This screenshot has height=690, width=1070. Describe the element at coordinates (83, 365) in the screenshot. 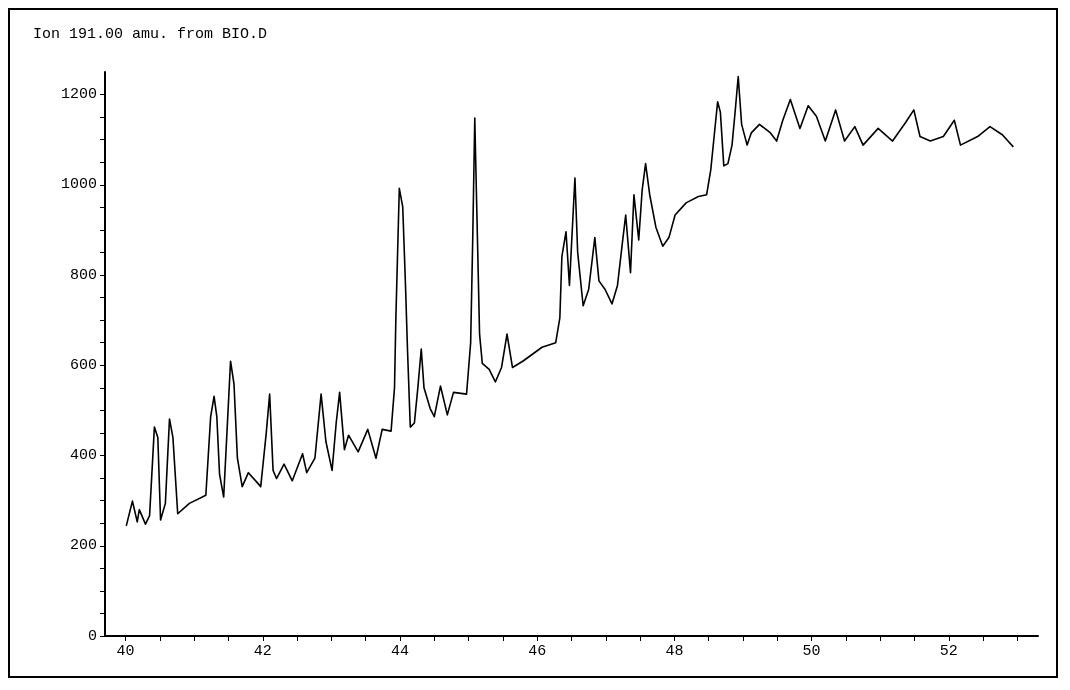

I see `y-tick-label: 600` at that location.